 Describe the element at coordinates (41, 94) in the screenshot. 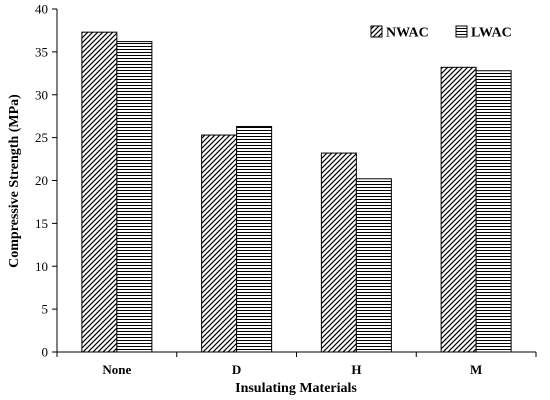

I see `y-tick-label: 30` at that location.